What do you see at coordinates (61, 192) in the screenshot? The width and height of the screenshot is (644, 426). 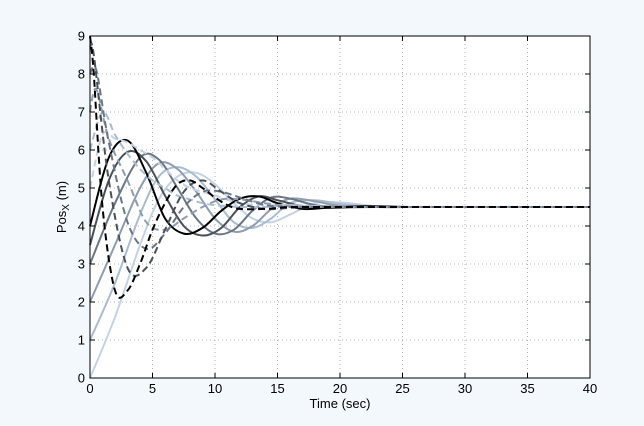 I see `y-axis-label-unit: (m)` at bounding box center [61, 192].